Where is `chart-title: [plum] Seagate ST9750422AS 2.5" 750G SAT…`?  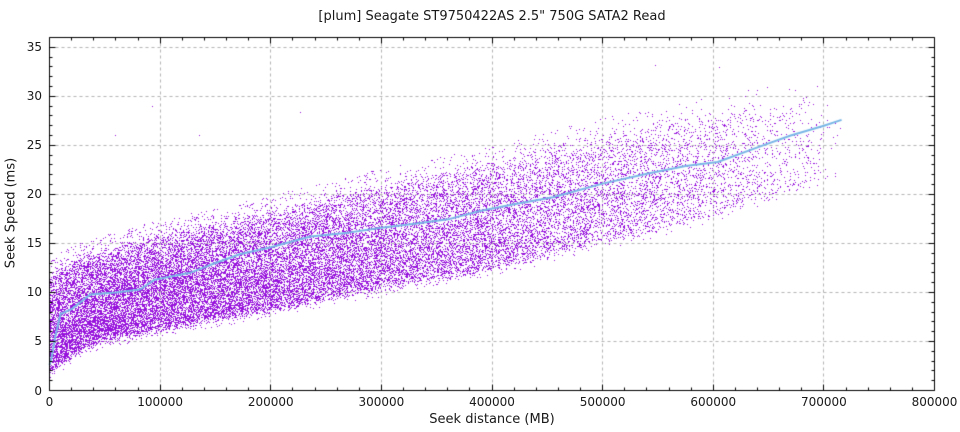 chart-title: [plum] Seagate ST9750422AS 2.5" 750G SAT… is located at coordinates (492, 16).